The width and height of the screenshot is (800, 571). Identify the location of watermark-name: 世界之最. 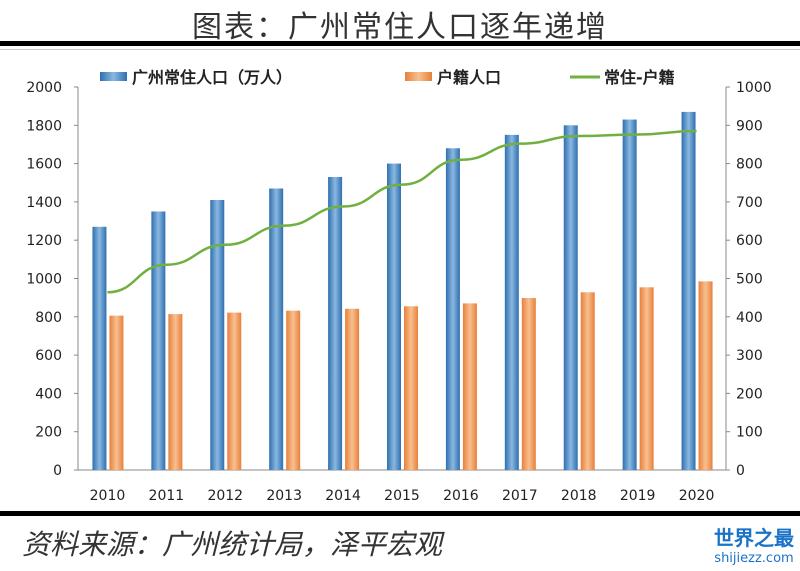
(754, 538).